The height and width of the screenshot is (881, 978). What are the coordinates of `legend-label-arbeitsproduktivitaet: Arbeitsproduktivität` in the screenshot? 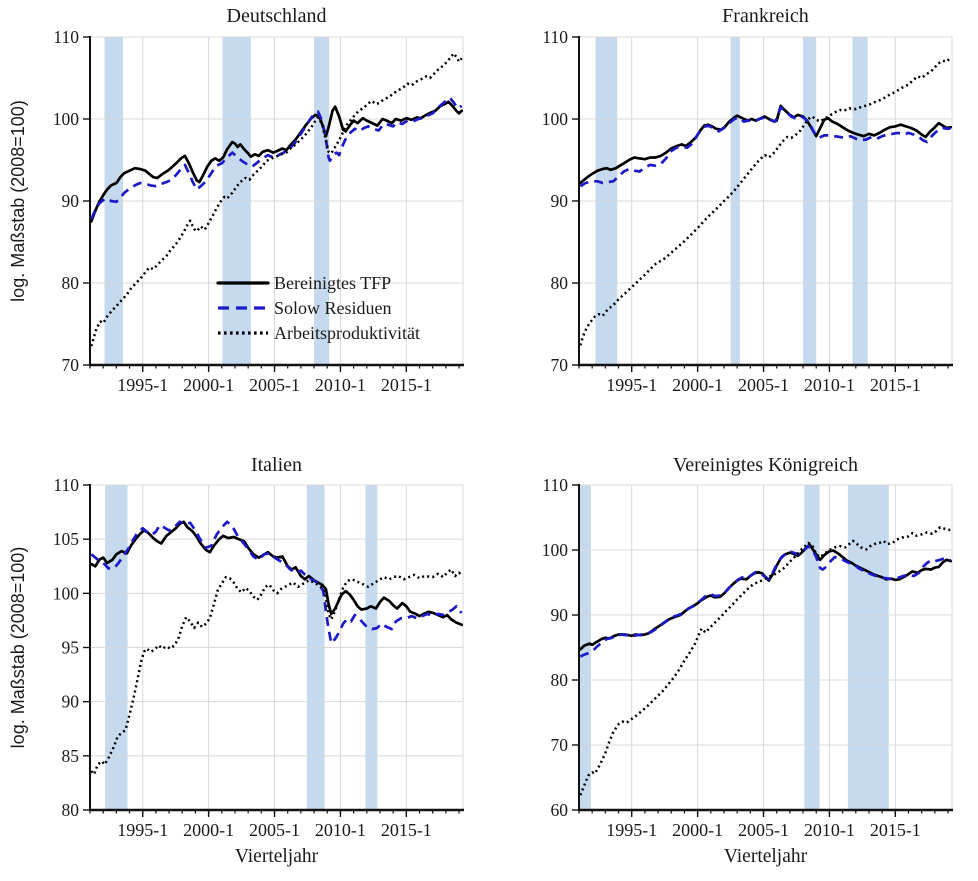 It's located at (347, 333).